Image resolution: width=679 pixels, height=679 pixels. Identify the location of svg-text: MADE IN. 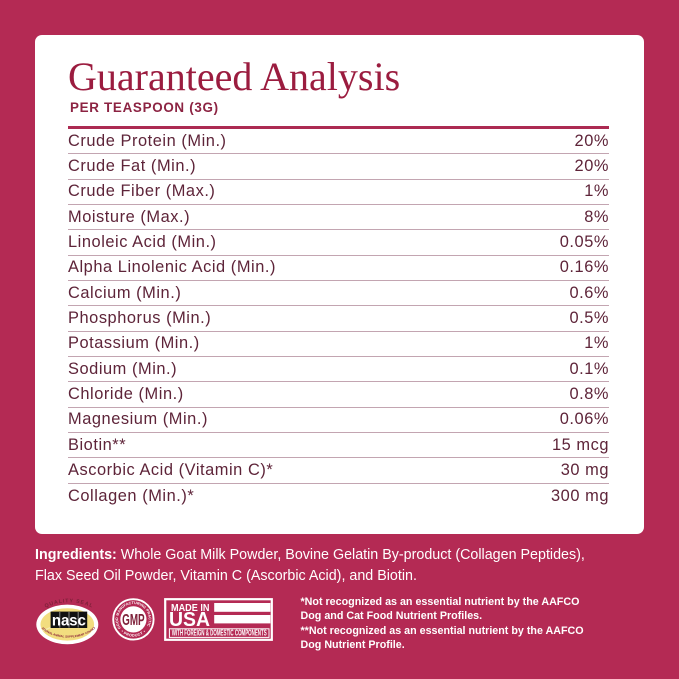
(190, 608).